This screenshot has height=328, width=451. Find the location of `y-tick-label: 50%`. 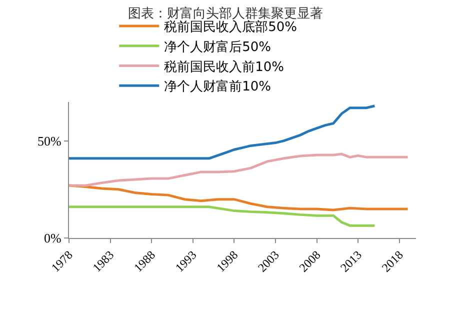

y-tick-label: 50% is located at coordinates (50, 140).